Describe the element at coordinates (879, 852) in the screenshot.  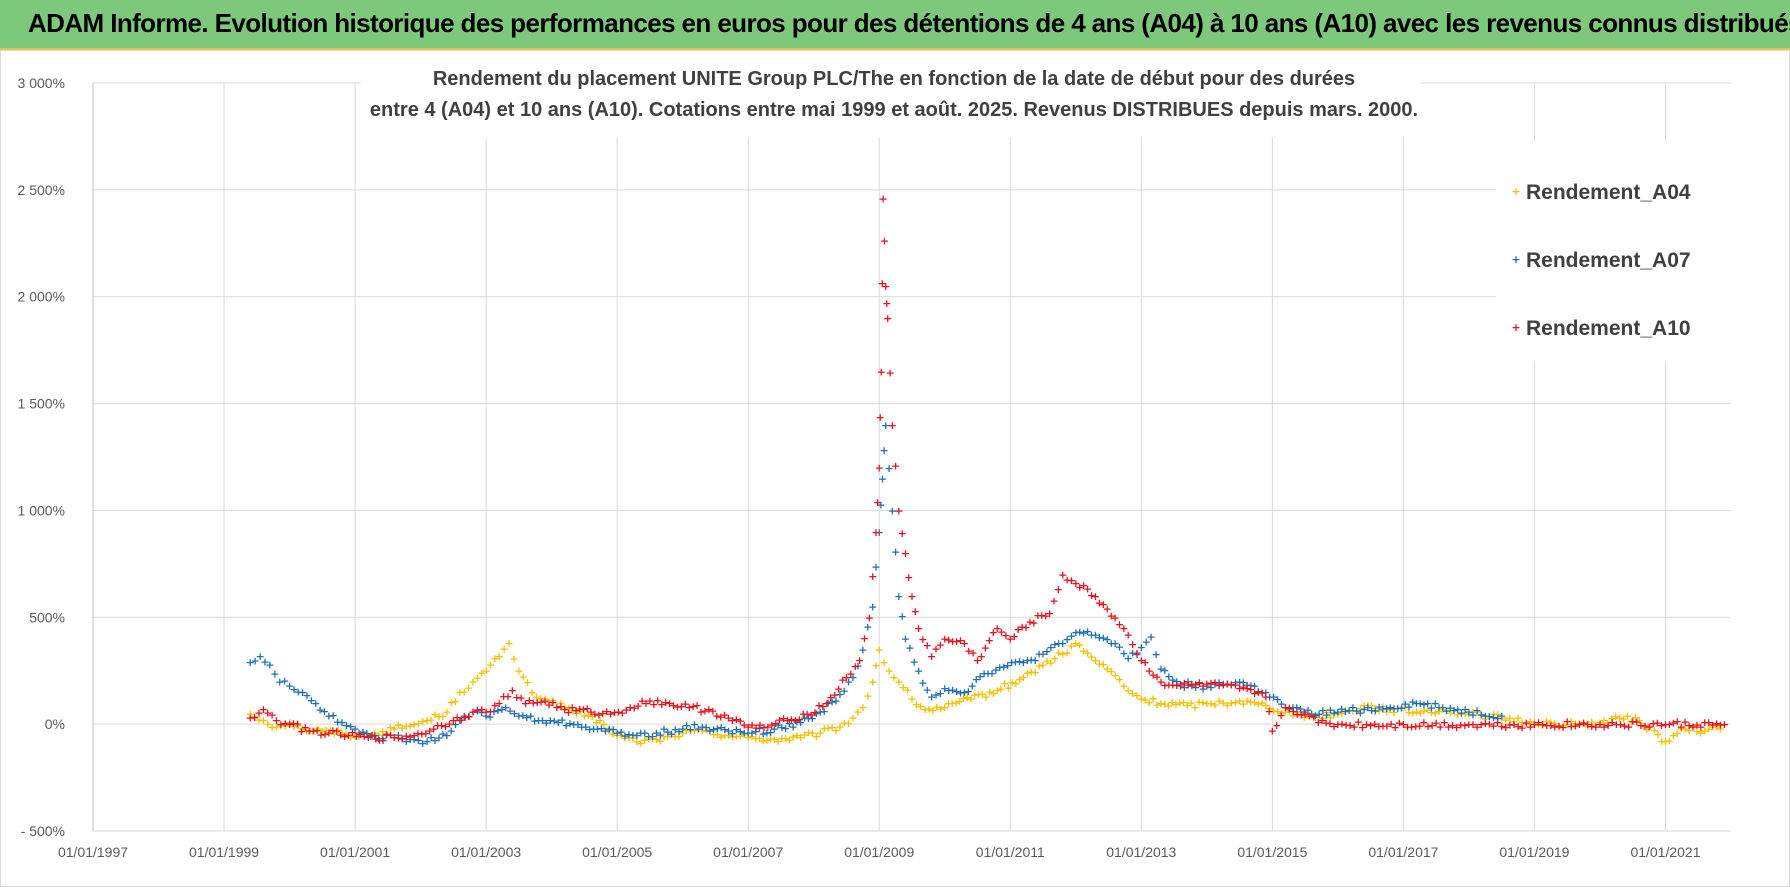
I see `x-tick-label: 01/01/2009` at that location.